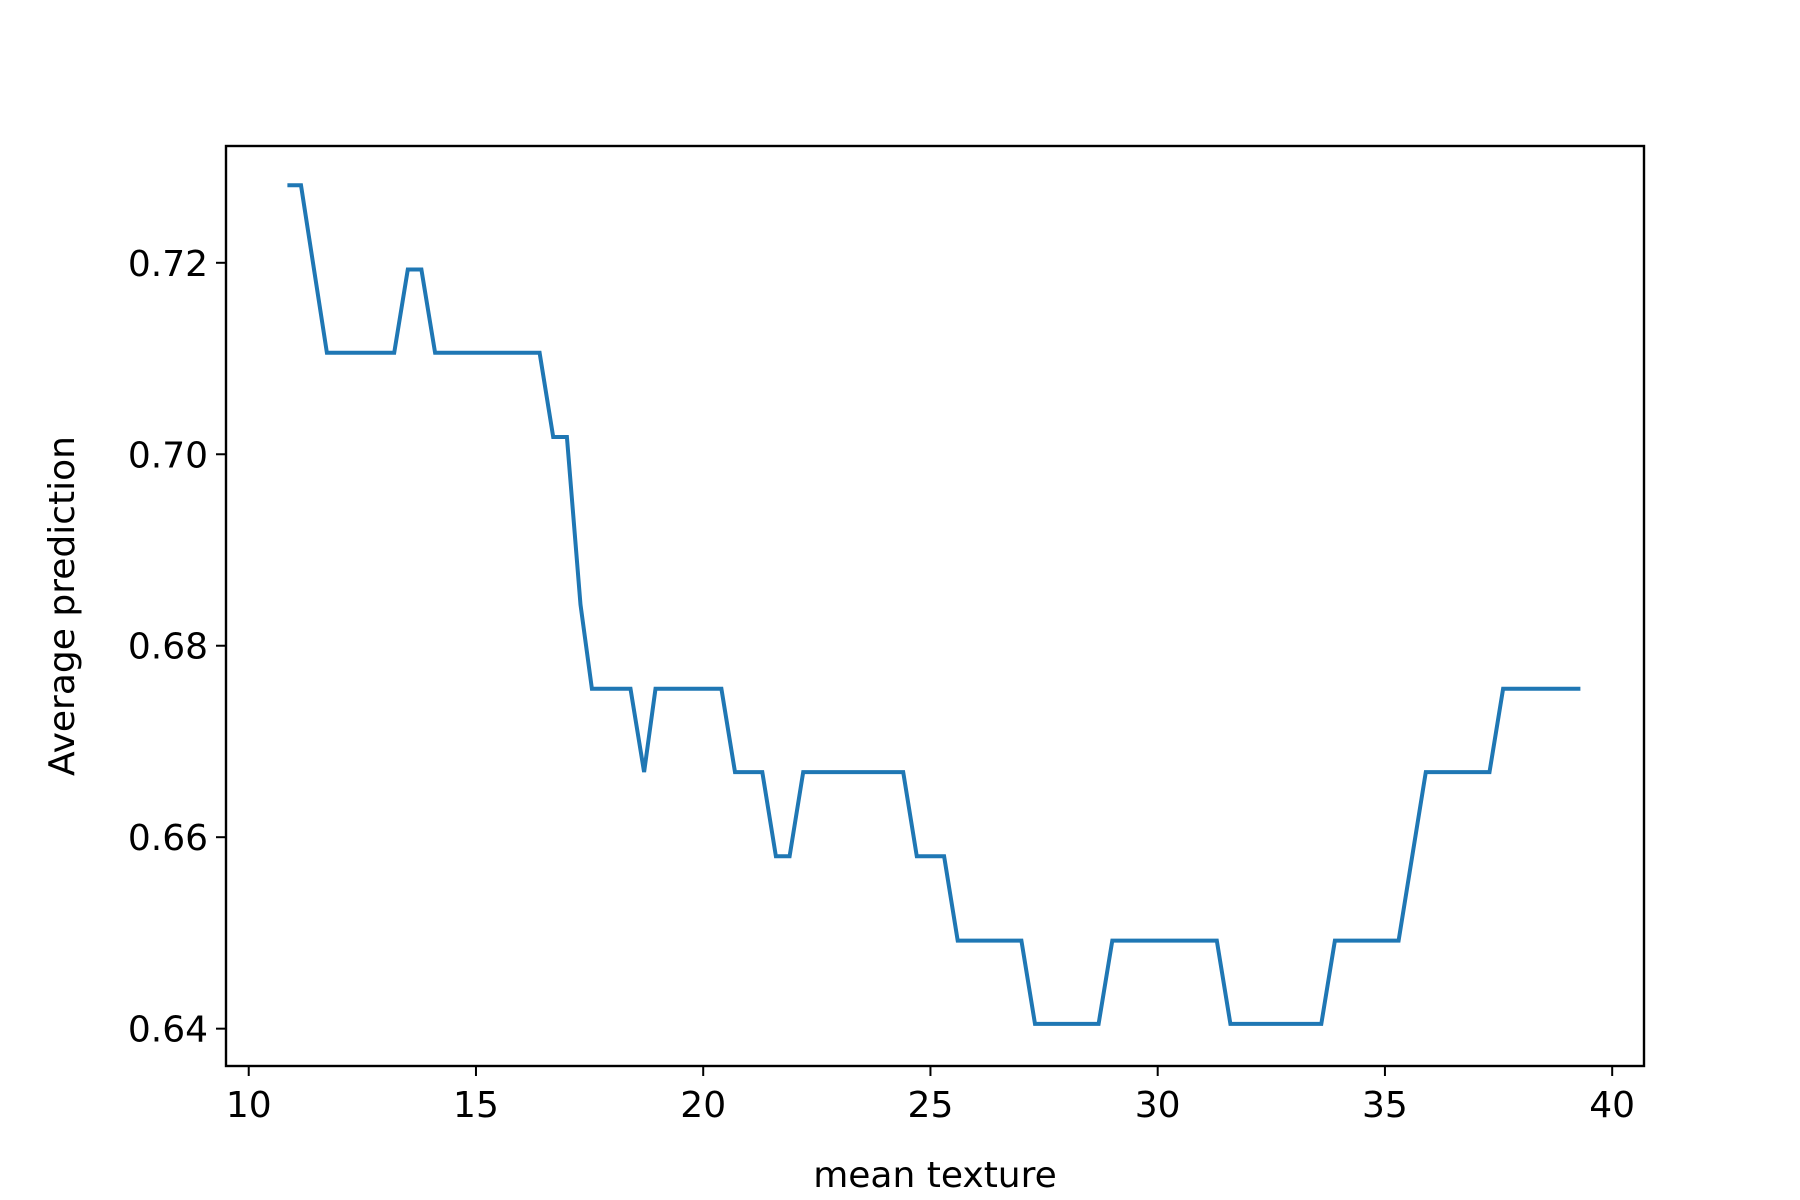 The height and width of the screenshot is (1200, 1800). I want to click on y-tick-label: 0.72, so click(168, 264).